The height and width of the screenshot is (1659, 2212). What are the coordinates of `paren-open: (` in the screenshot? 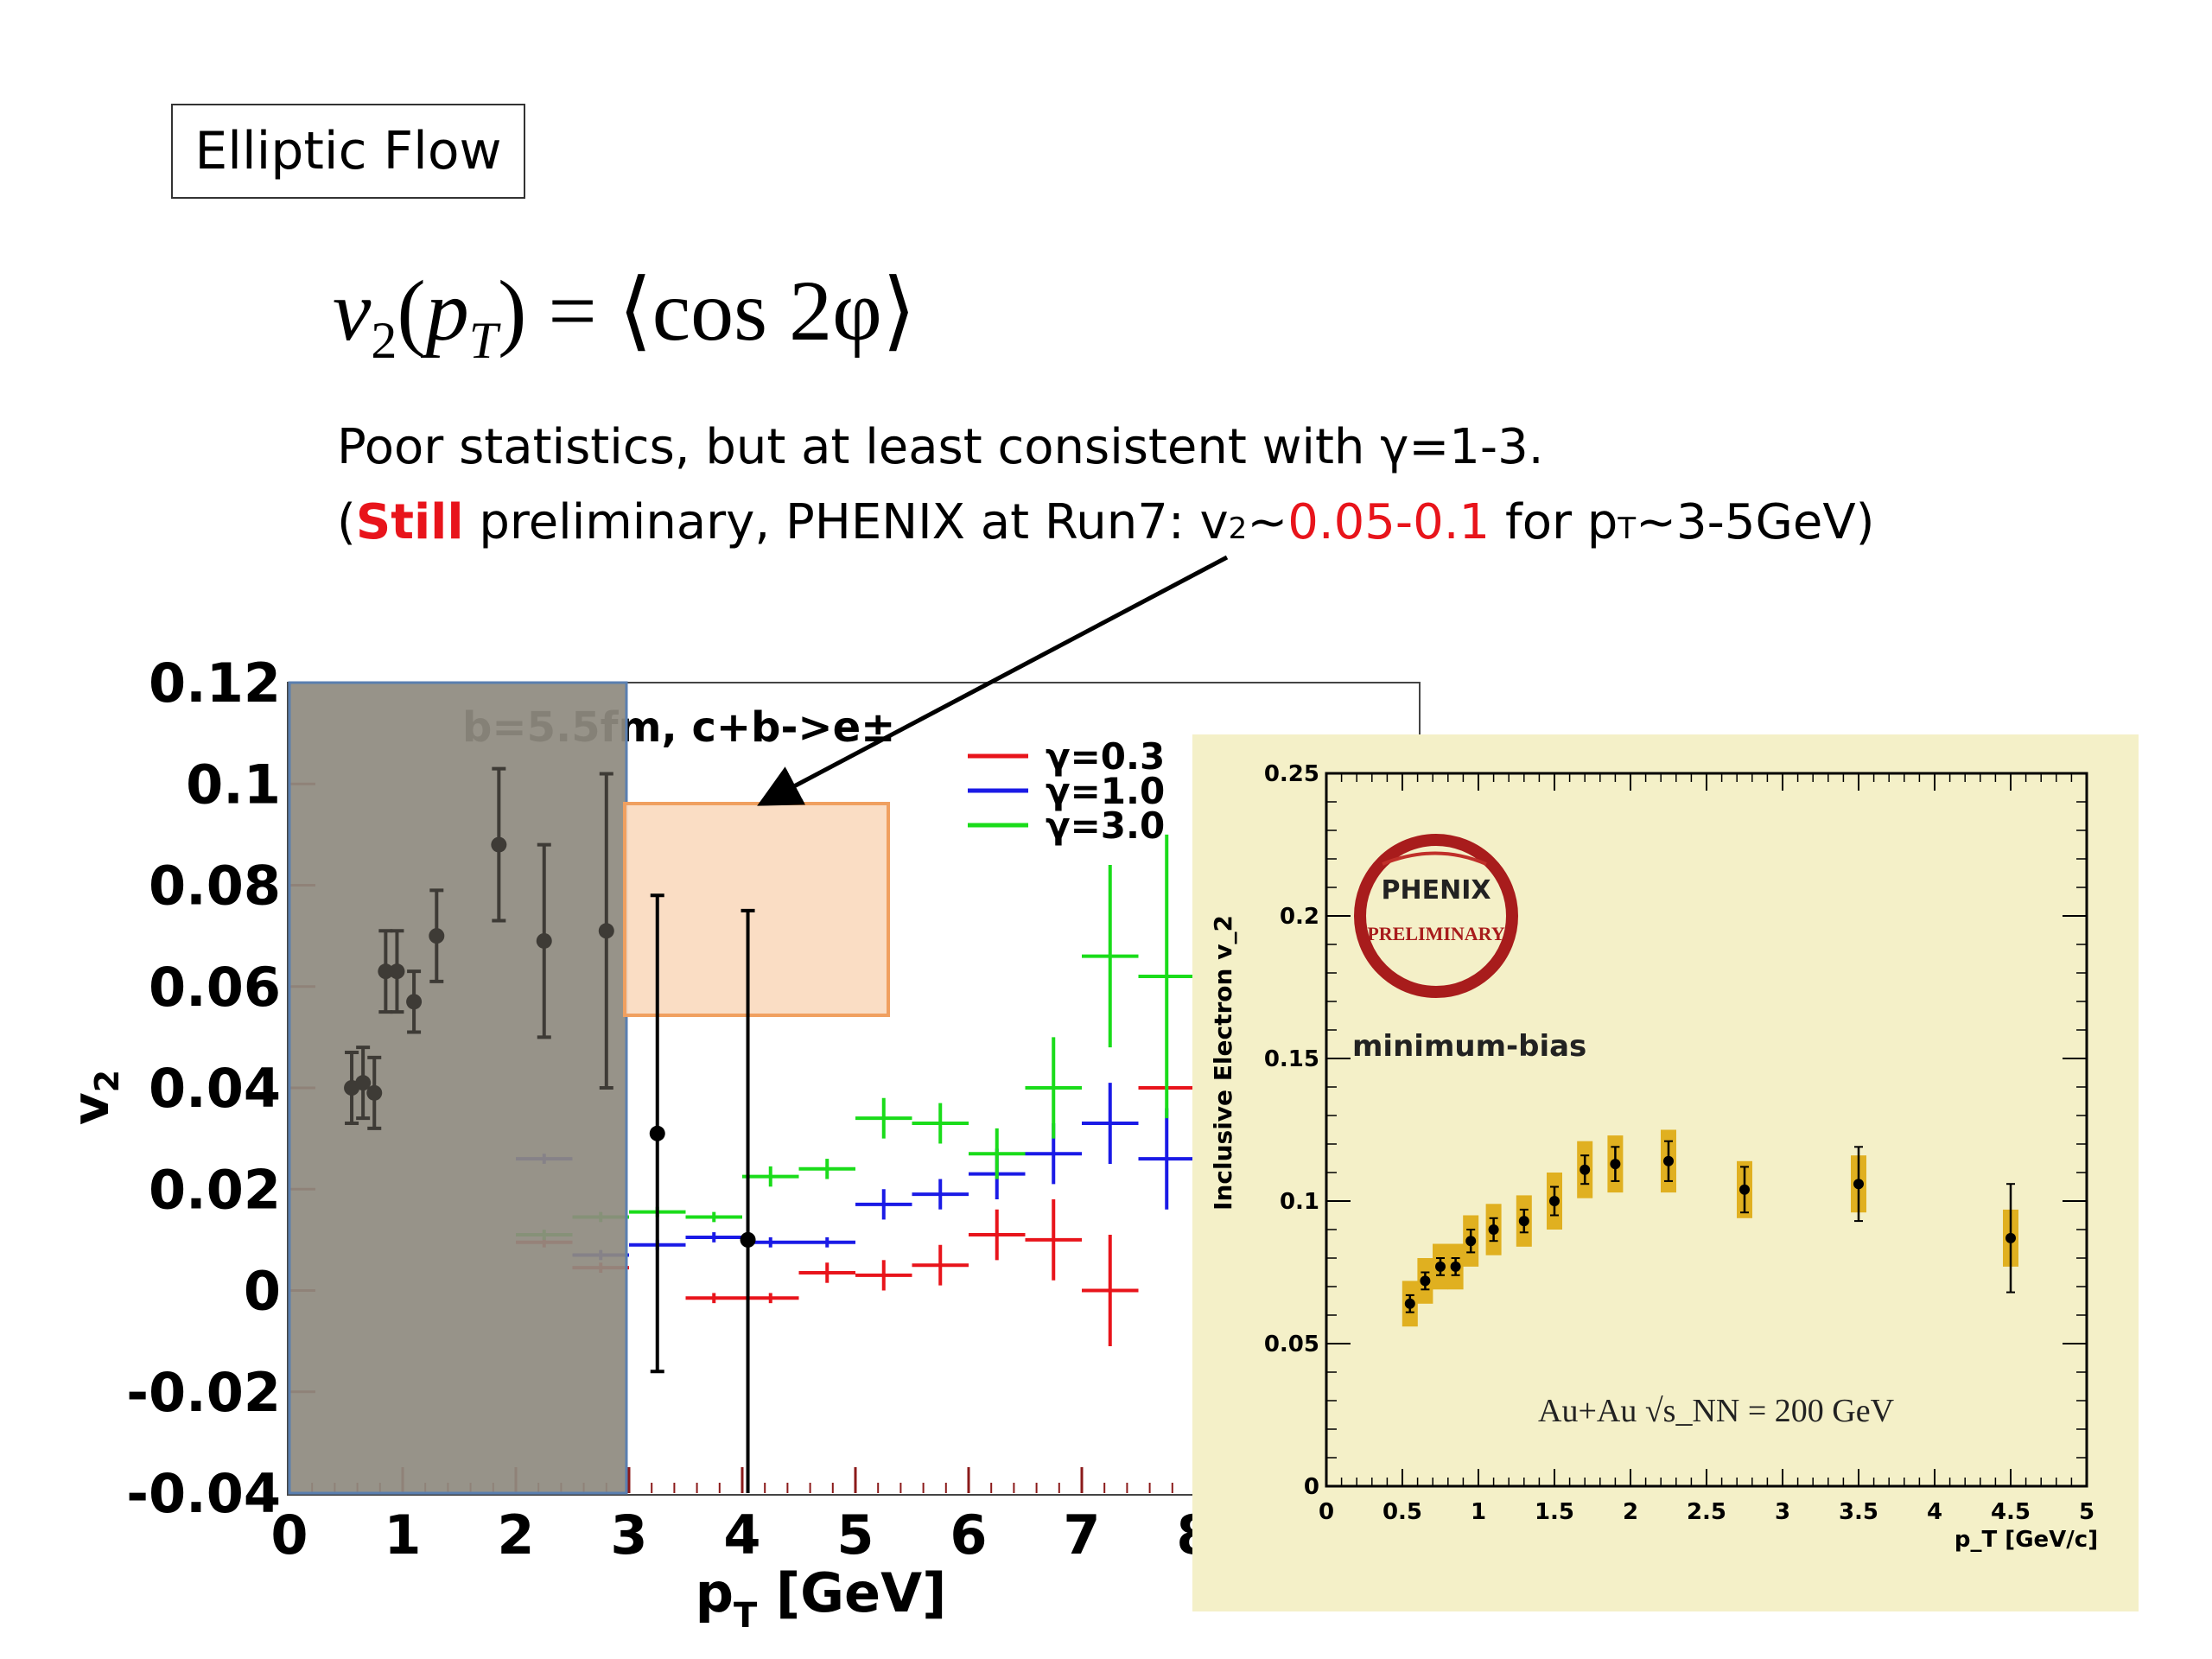 It's located at (346, 522).